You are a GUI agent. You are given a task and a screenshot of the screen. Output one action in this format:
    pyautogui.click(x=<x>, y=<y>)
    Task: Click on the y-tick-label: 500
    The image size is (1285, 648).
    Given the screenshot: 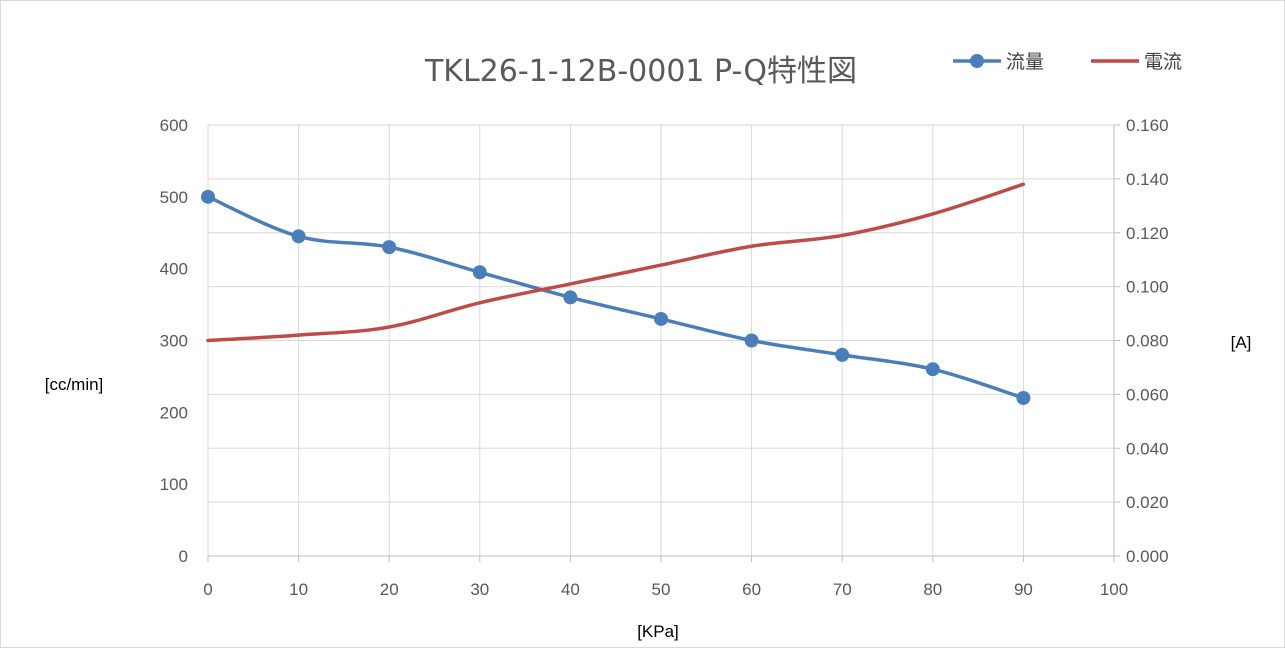 What is the action you would take?
    pyautogui.click(x=174, y=197)
    